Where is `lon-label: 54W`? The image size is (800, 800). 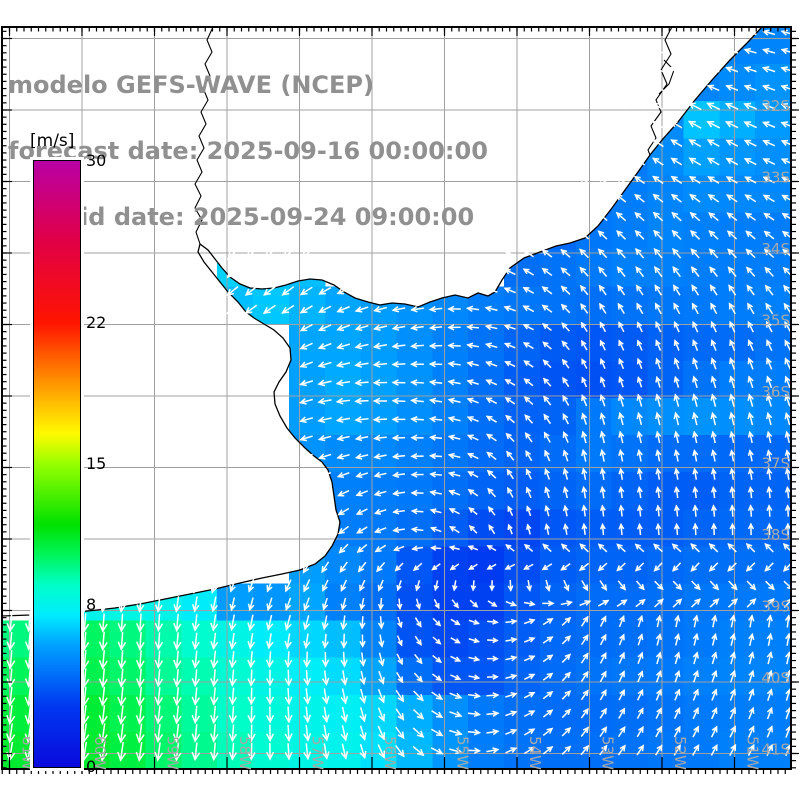 lon-label: 54W is located at coordinates (535, 753).